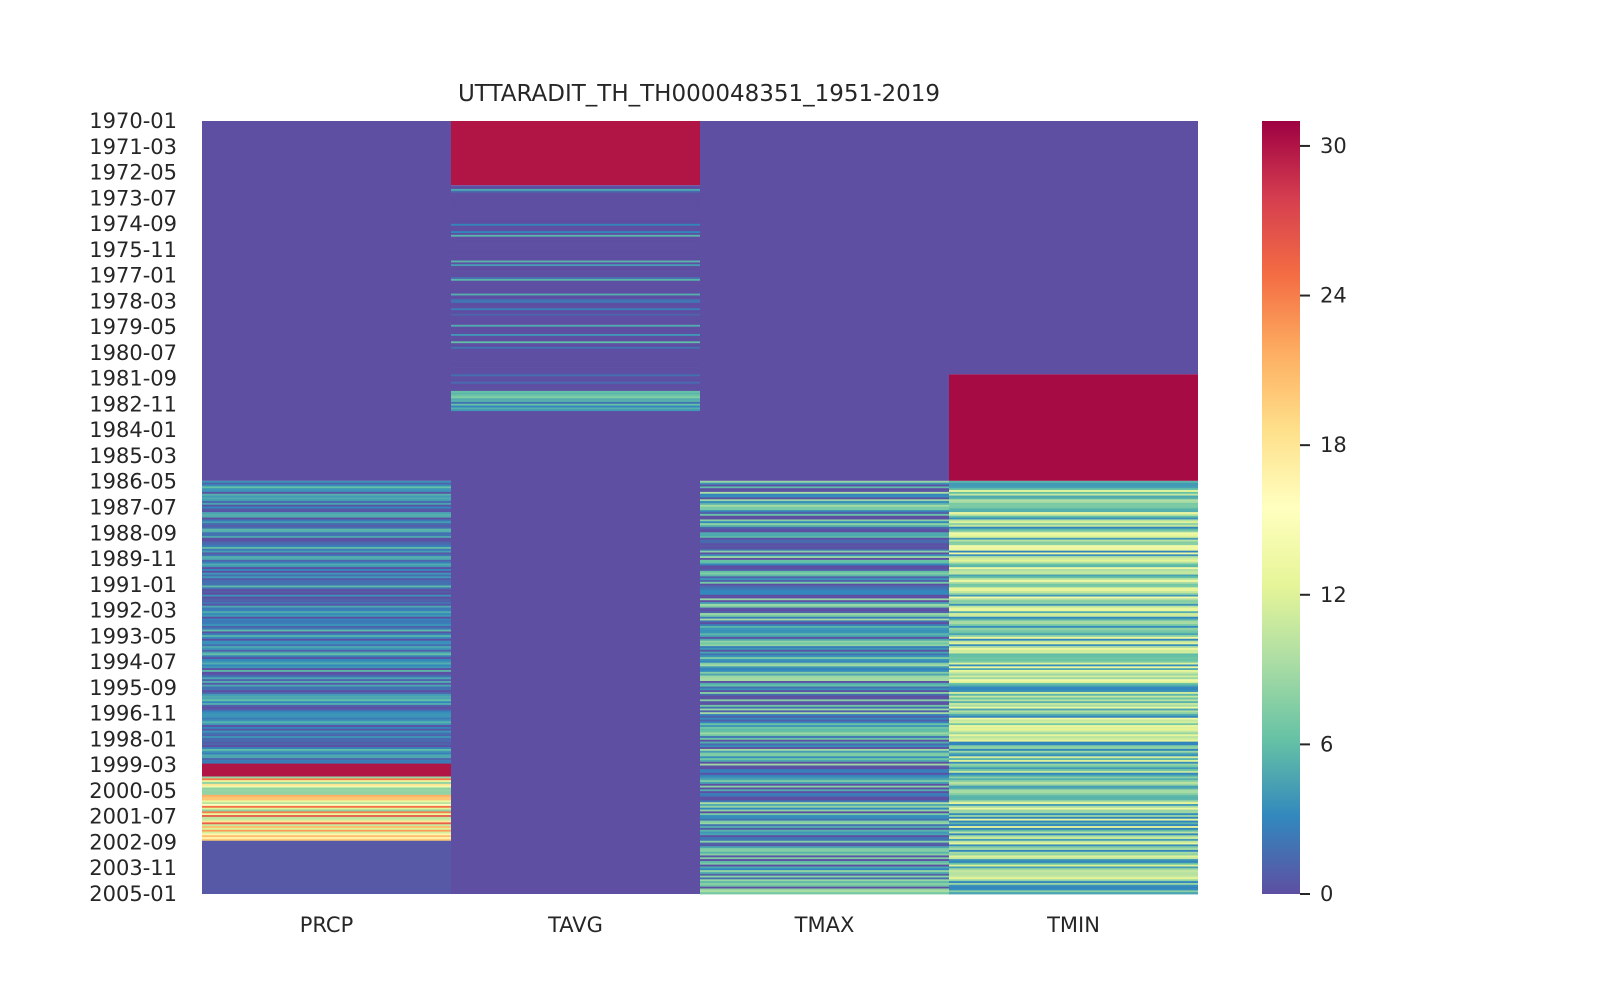  I want to click on x-axis: PRCP TAVG TMAX TMIN, so click(700, 925).